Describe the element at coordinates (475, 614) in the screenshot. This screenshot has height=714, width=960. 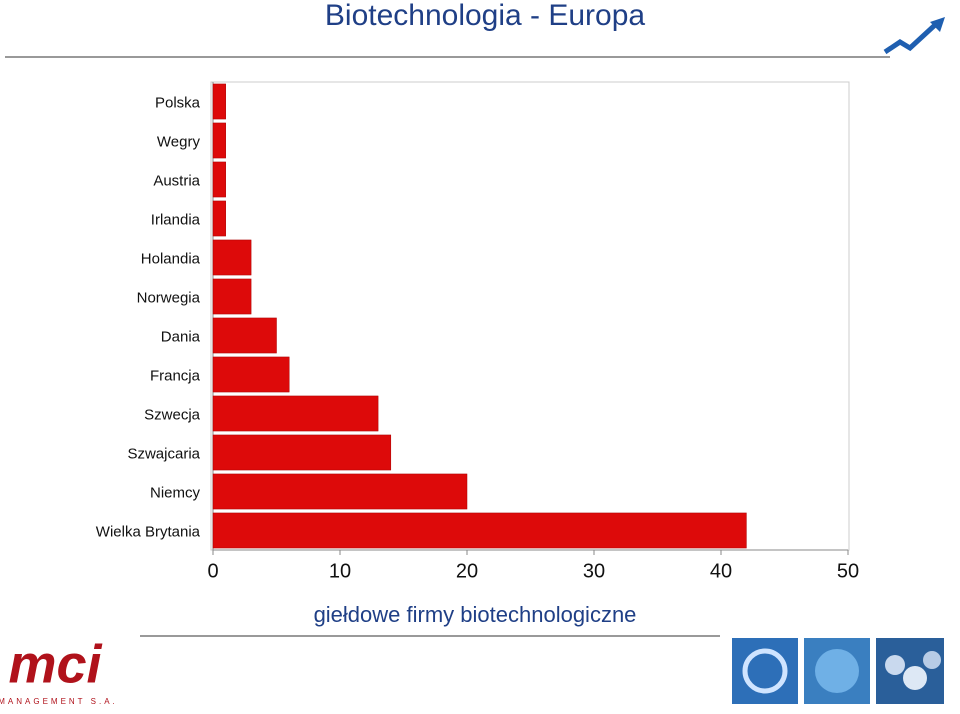
I see `x-axis-label: giełdowe firmy biotechnologiczne` at that location.